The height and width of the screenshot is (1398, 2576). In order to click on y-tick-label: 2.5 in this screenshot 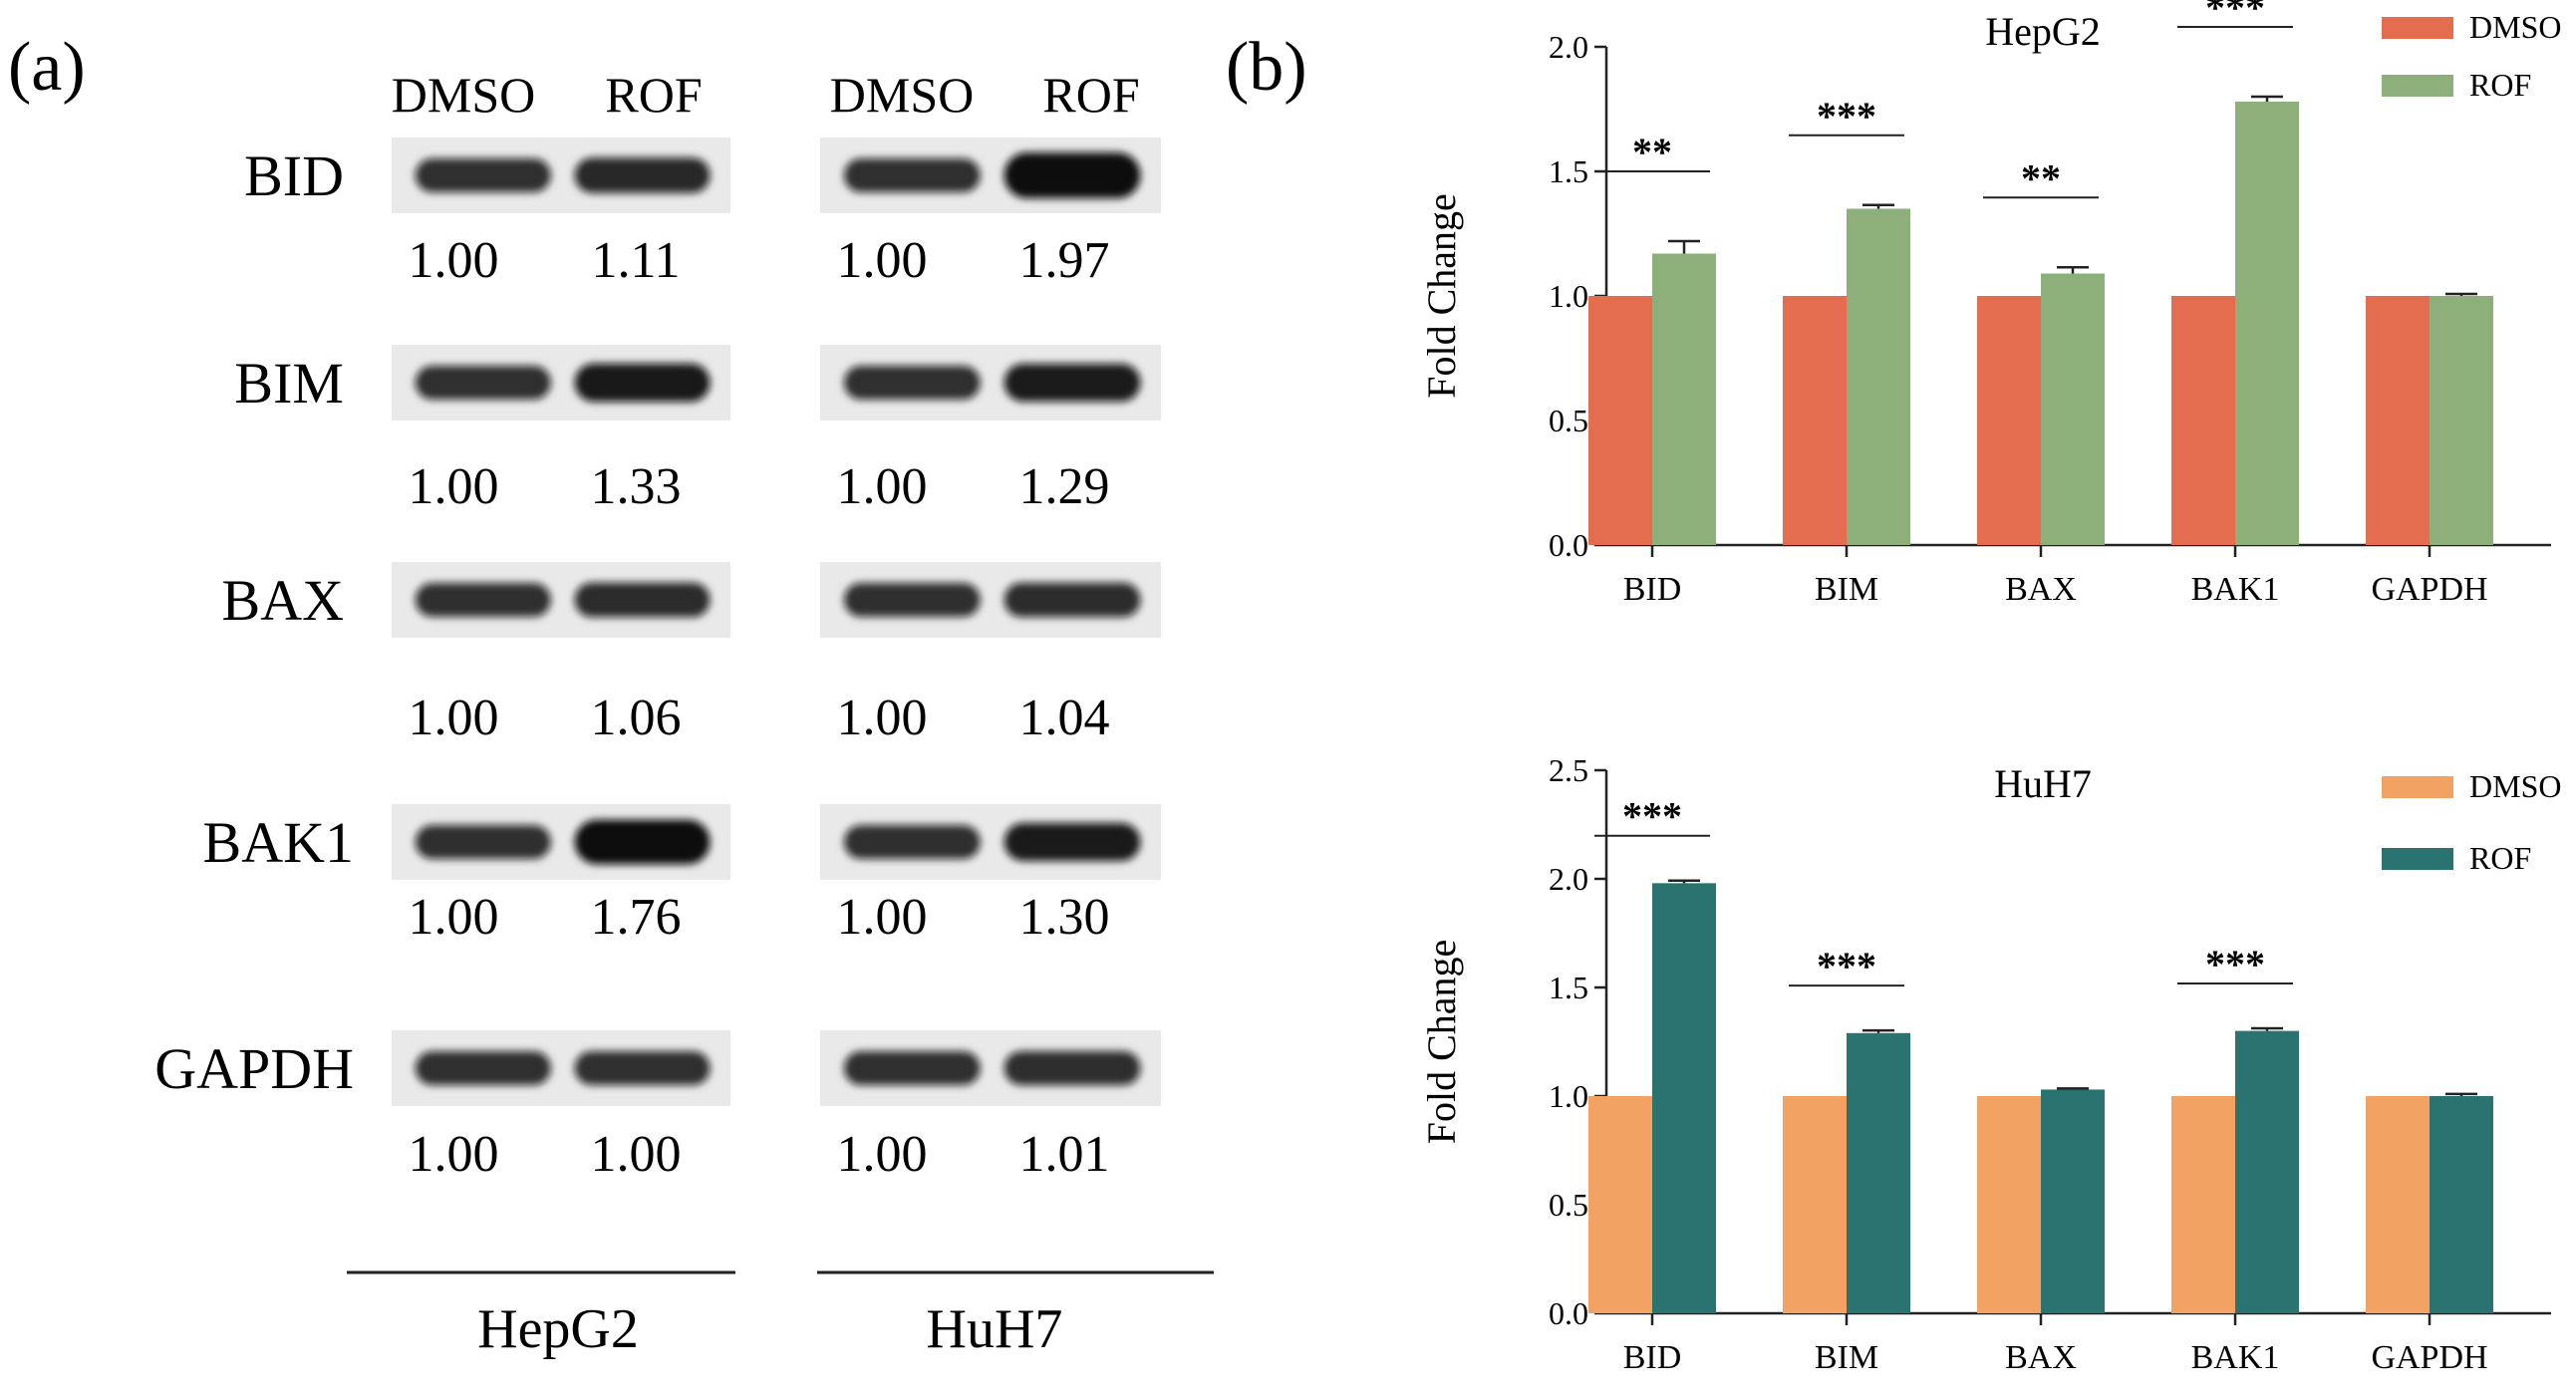, I will do `click(1568, 770)`.